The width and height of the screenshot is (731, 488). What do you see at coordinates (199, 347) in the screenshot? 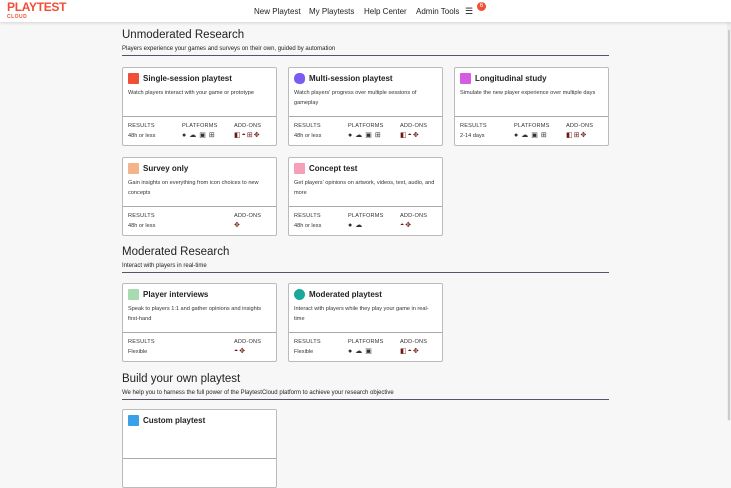
I see `card-footer: RESULTS Flexible ADD-ONS ◓✥` at bounding box center [199, 347].